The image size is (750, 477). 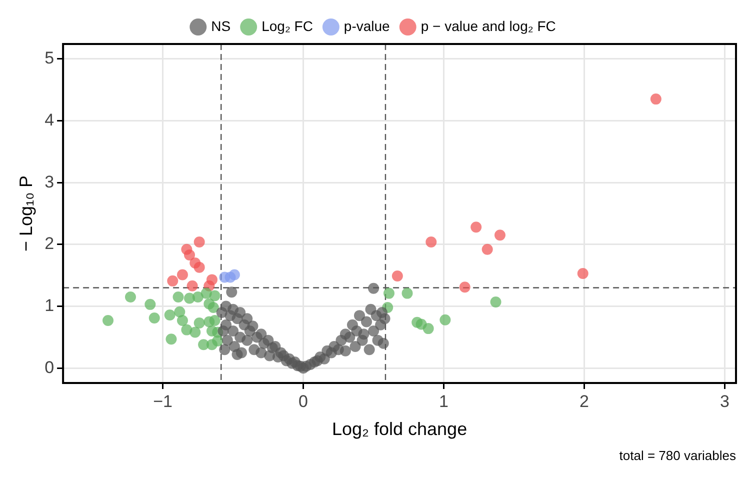 I want to click on y-tick-label: 5, so click(x=49, y=58).